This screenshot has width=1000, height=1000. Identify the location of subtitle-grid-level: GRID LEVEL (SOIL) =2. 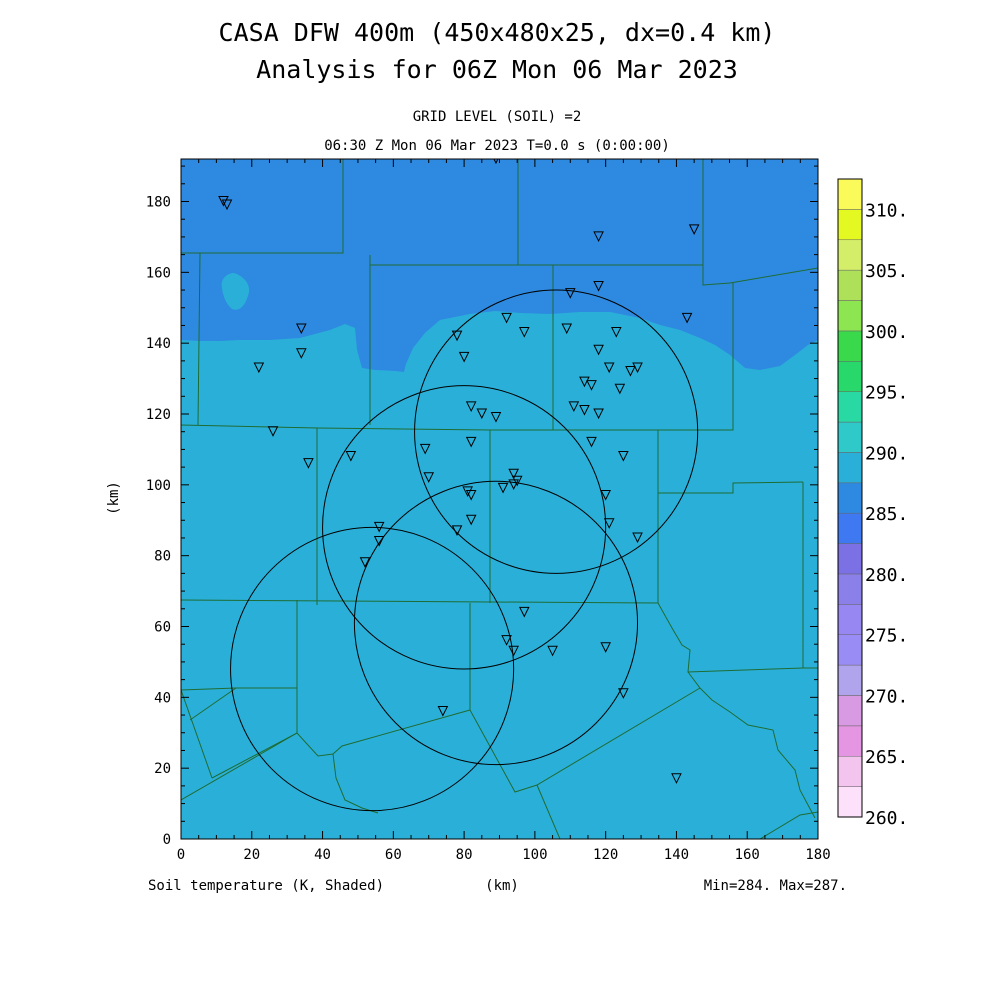
(497, 117).